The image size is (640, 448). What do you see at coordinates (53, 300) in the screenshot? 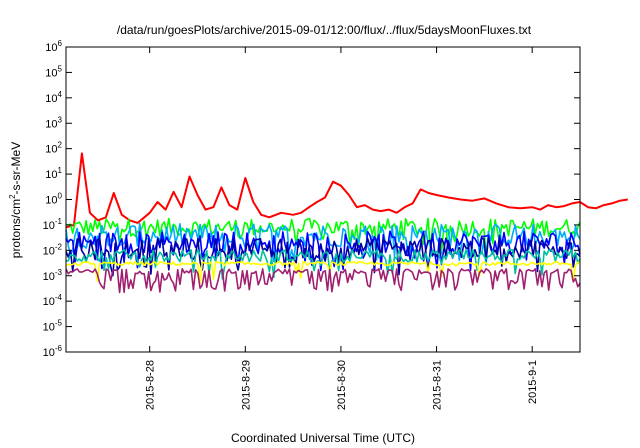
I see `y-tick-label: 10⁻⁴` at bounding box center [53, 300].